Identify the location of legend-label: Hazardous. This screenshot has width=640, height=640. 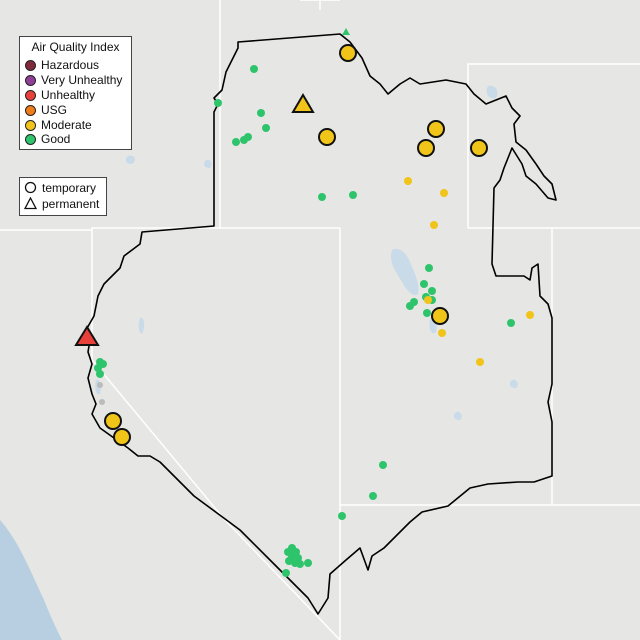
(70, 65).